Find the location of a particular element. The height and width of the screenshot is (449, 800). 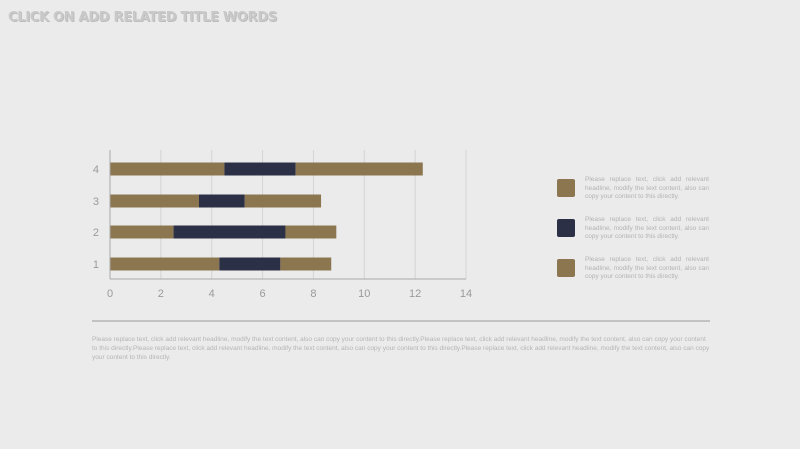

x-tick-label: 14 is located at coordinates (466, 294).